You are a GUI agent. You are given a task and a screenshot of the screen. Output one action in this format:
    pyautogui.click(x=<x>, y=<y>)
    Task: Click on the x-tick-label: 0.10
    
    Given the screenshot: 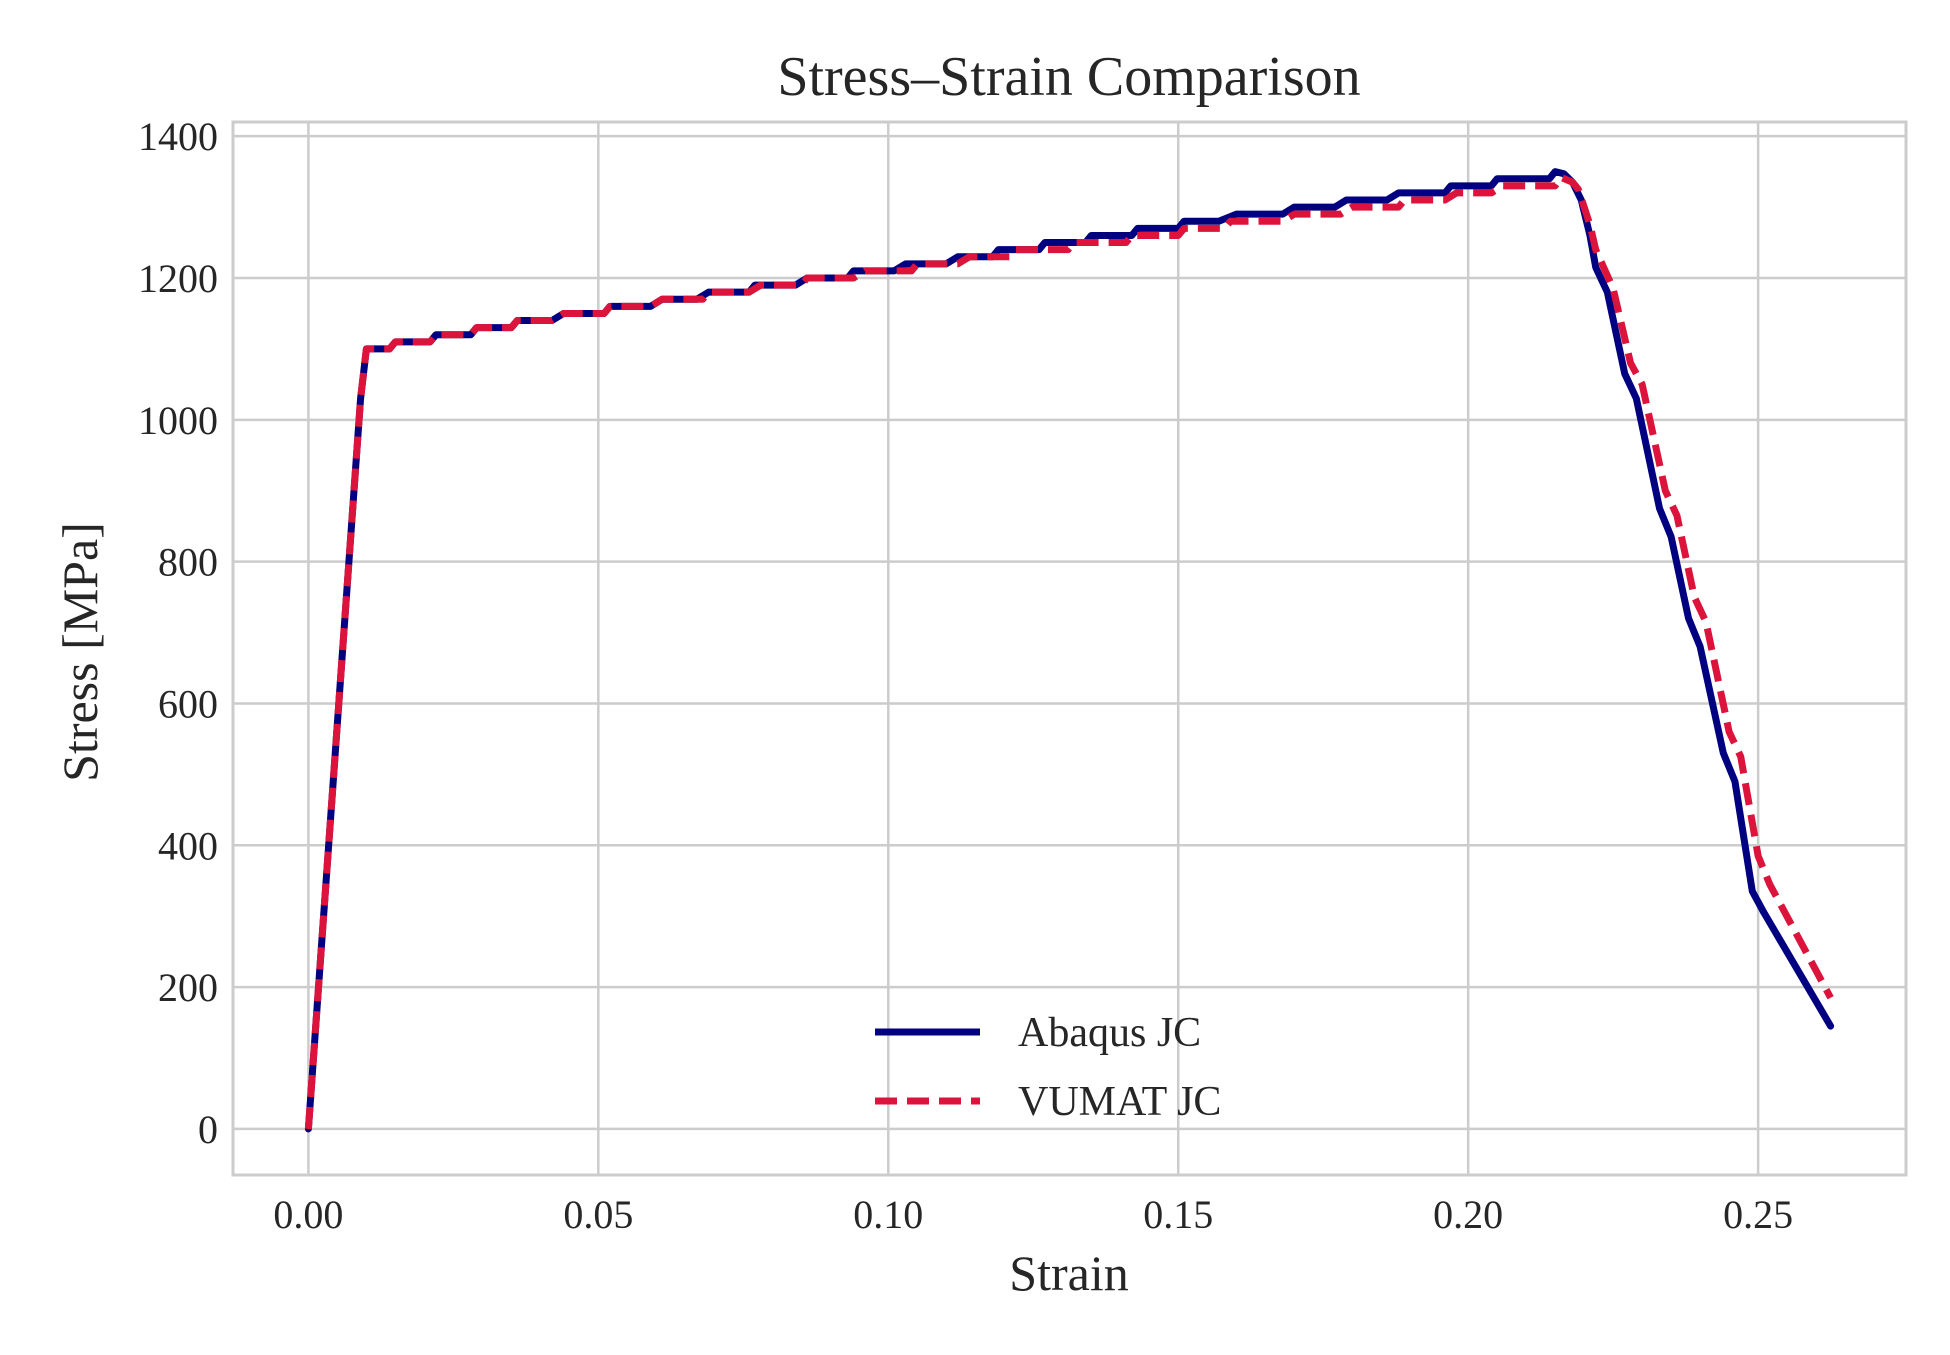 What is the action you would take?
    pyautogui.click(x=888, y=1214)
    